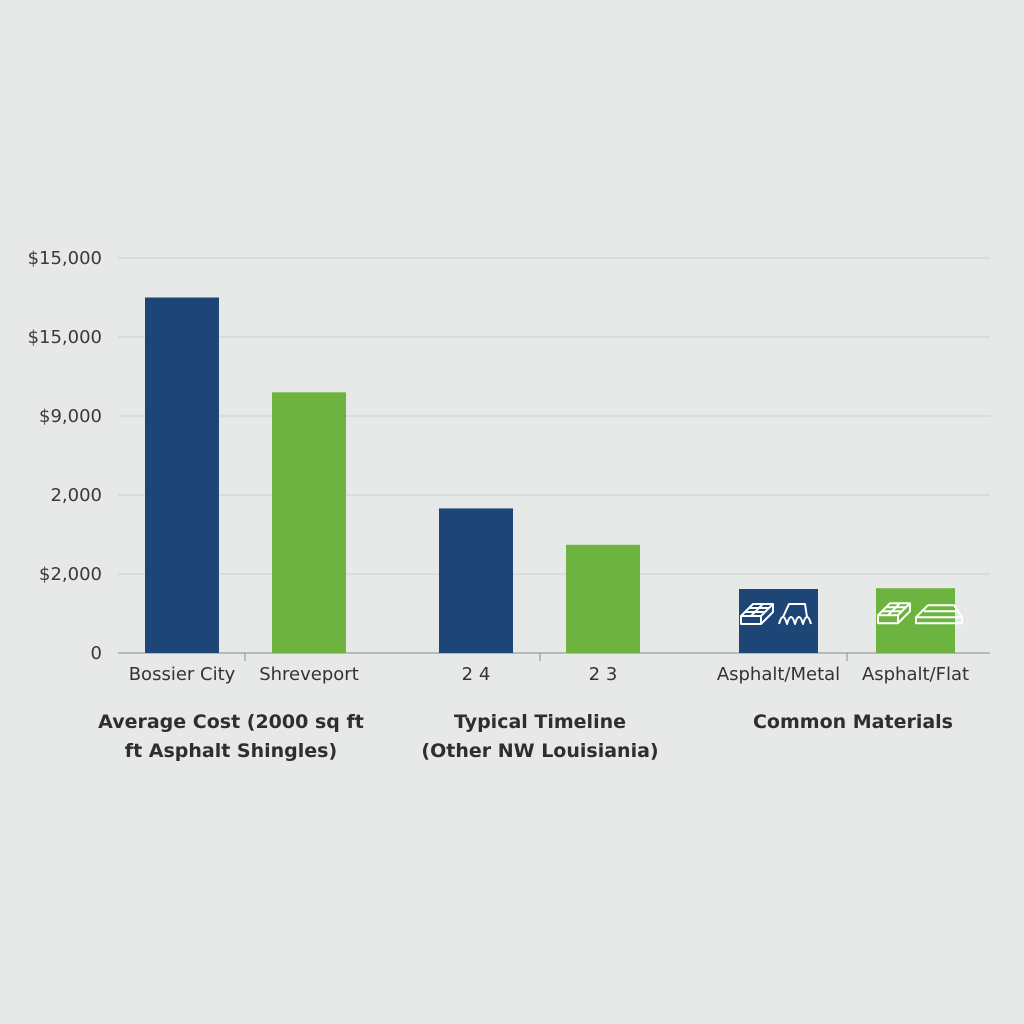  Describe the element at coordinates (182, 674) in the screenshot. I see `category-label: Bossier City` at that location.